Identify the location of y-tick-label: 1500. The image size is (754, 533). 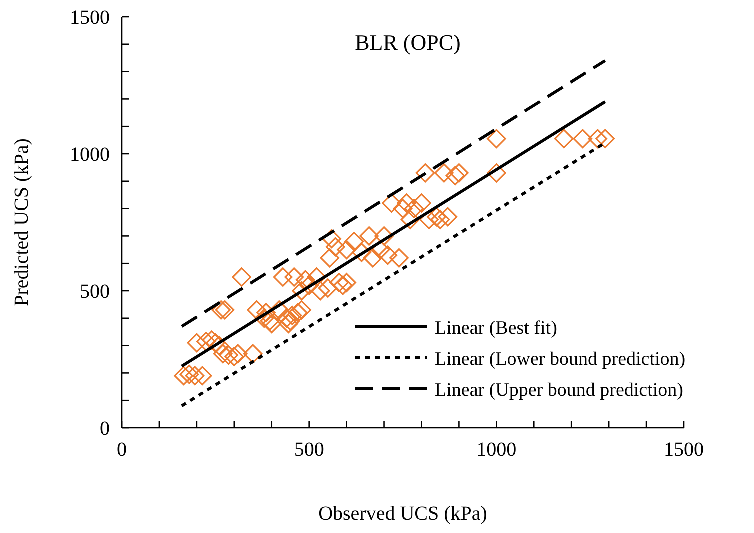
(90, 18).